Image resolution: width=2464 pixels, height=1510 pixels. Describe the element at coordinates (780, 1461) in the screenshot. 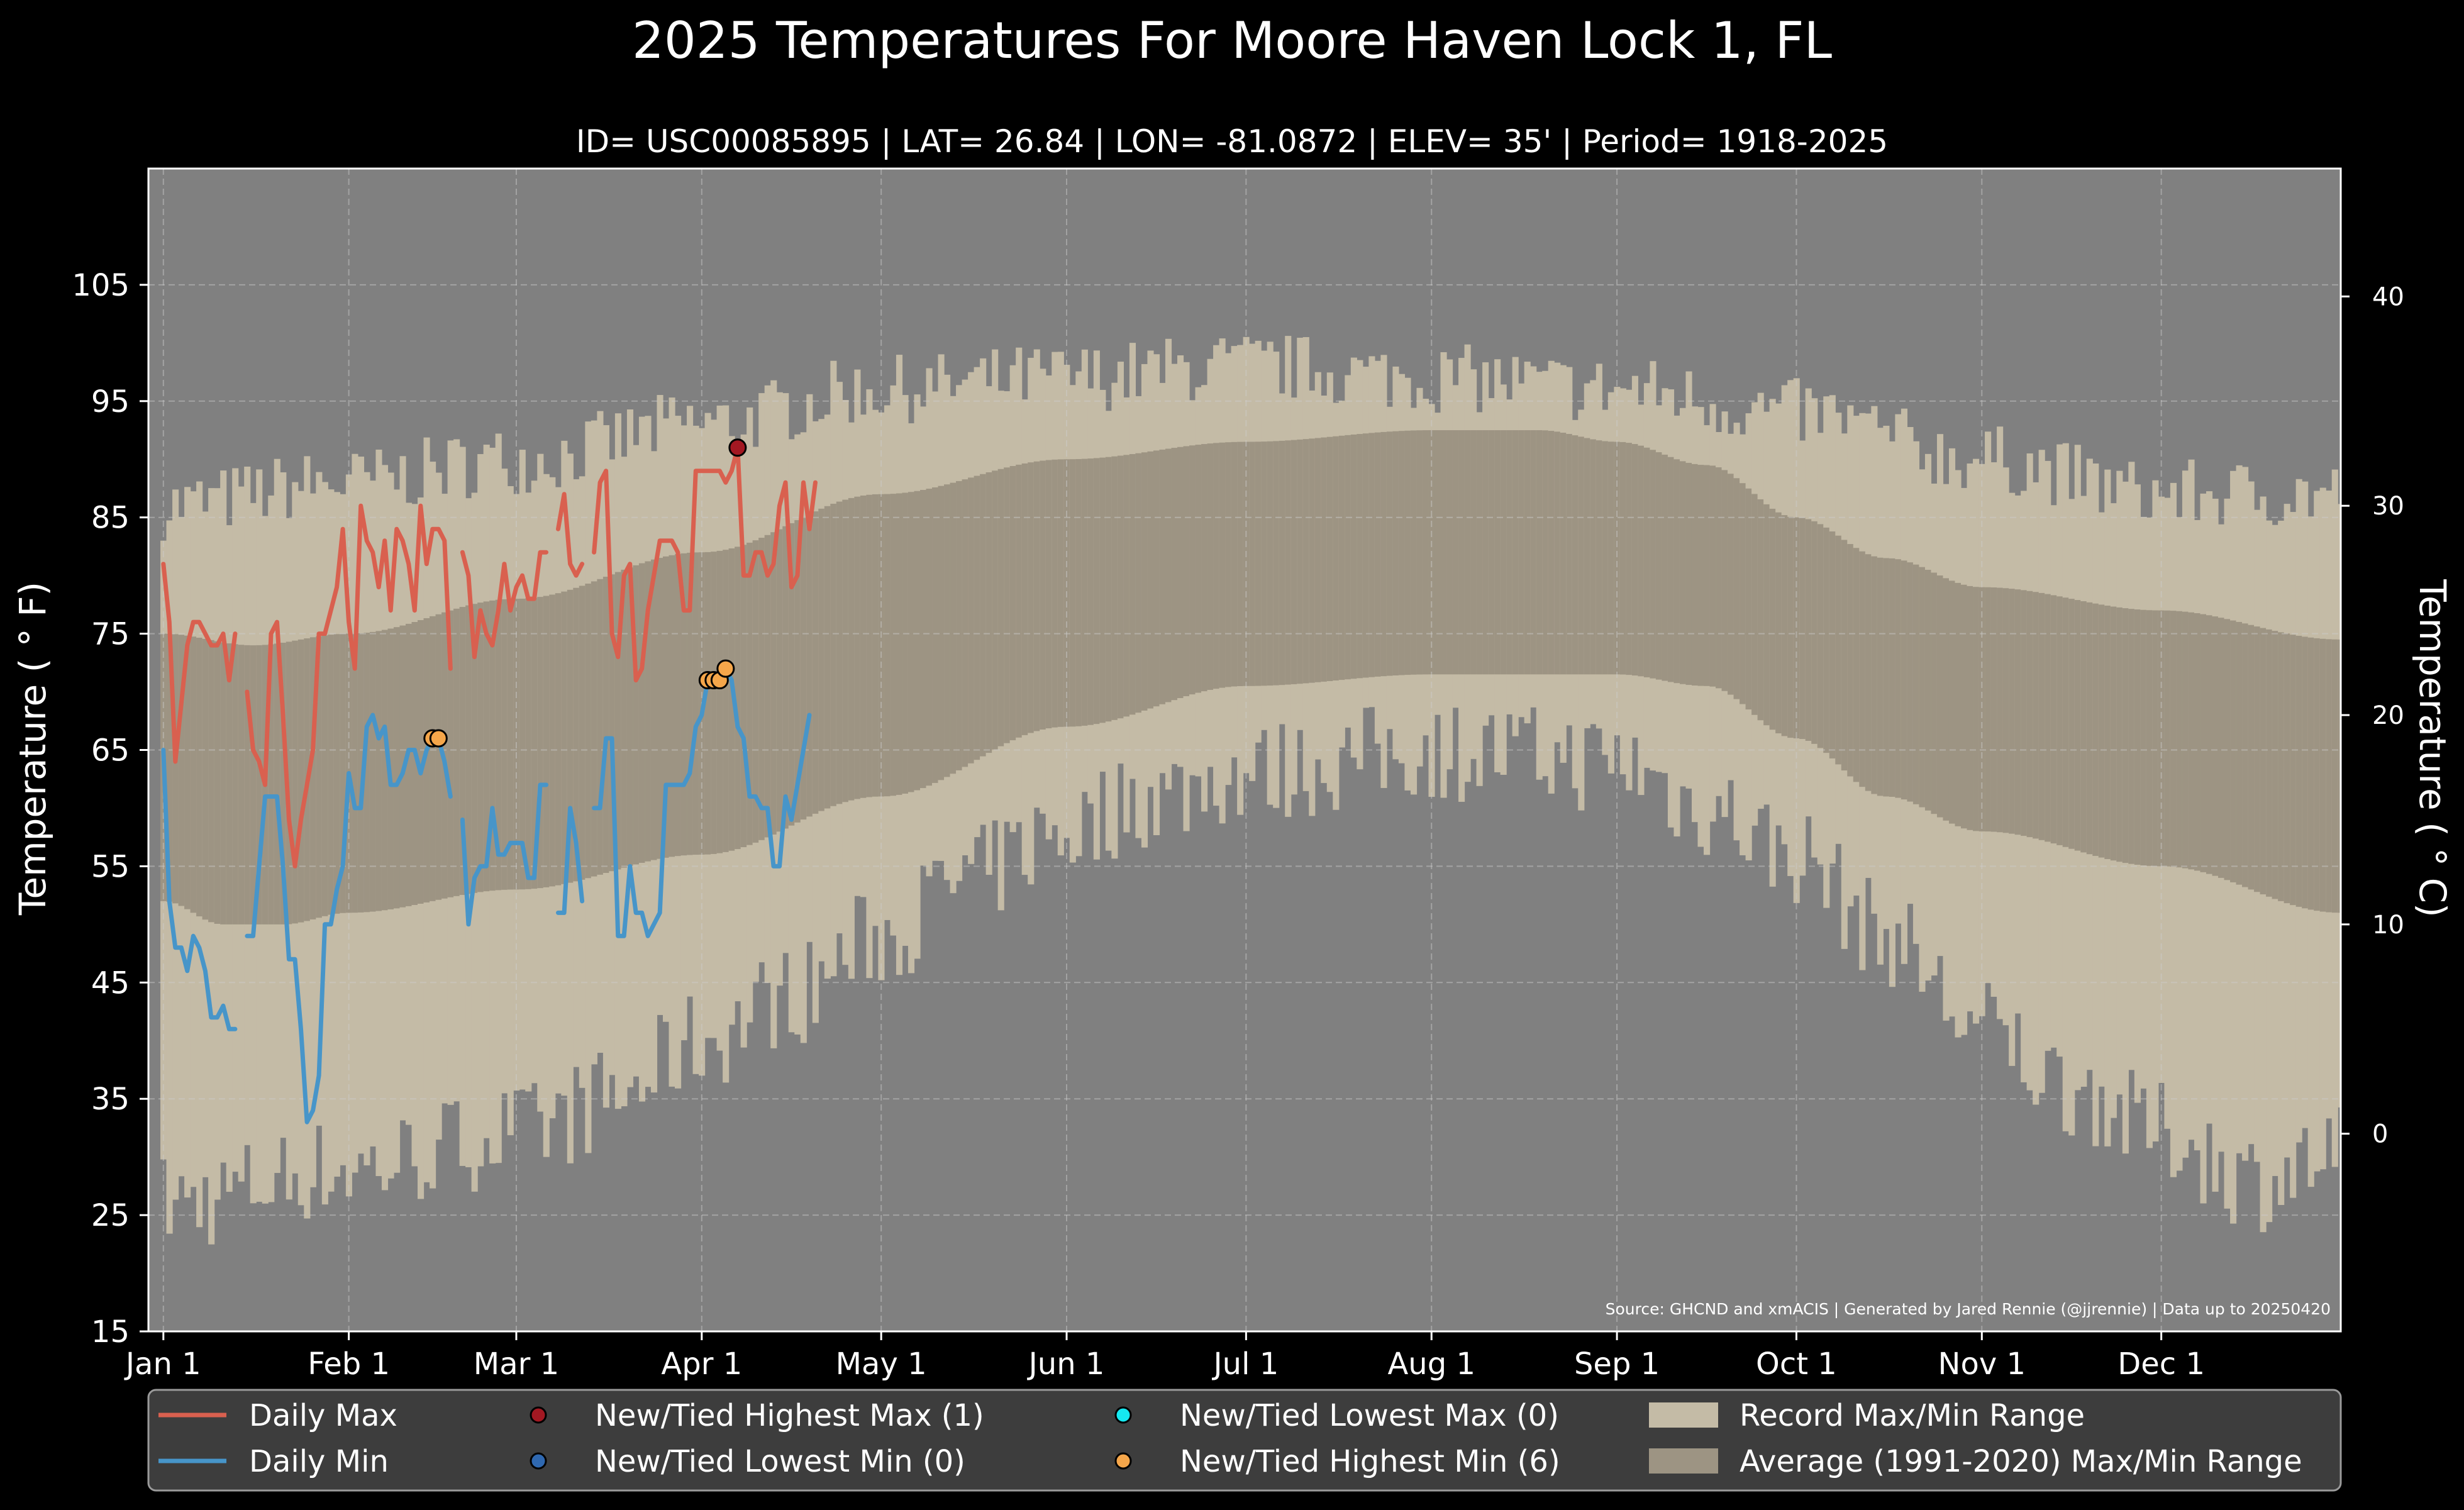

I see `legend-label: New/Tied Lowest Min (0)` at that location.